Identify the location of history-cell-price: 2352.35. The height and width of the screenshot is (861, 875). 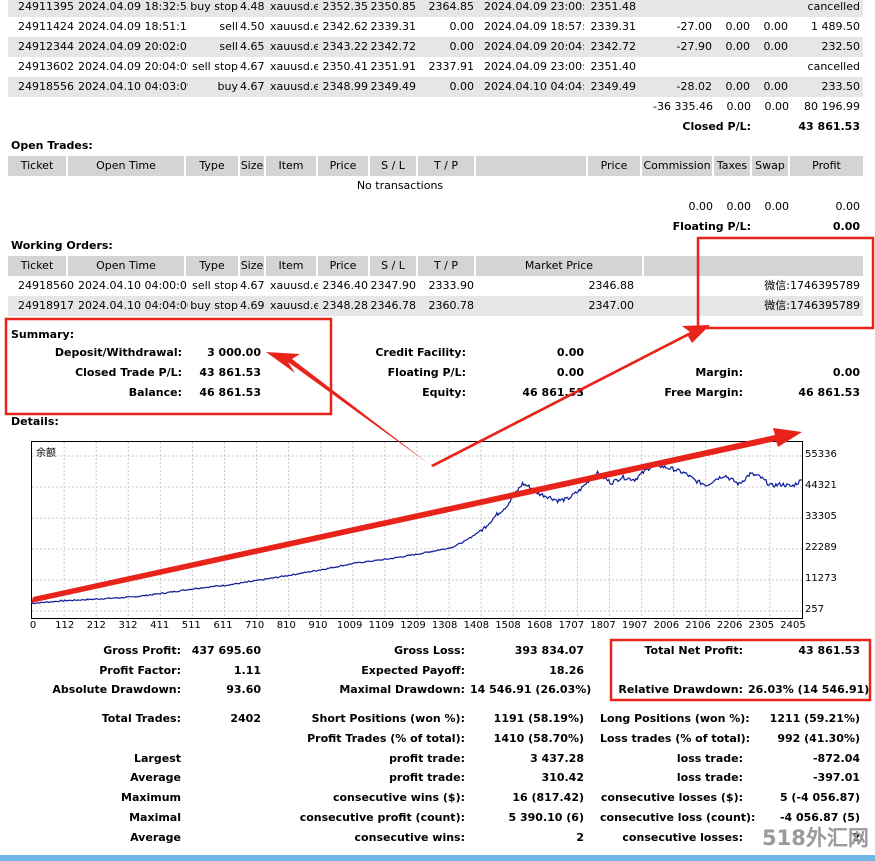
(345, 6).